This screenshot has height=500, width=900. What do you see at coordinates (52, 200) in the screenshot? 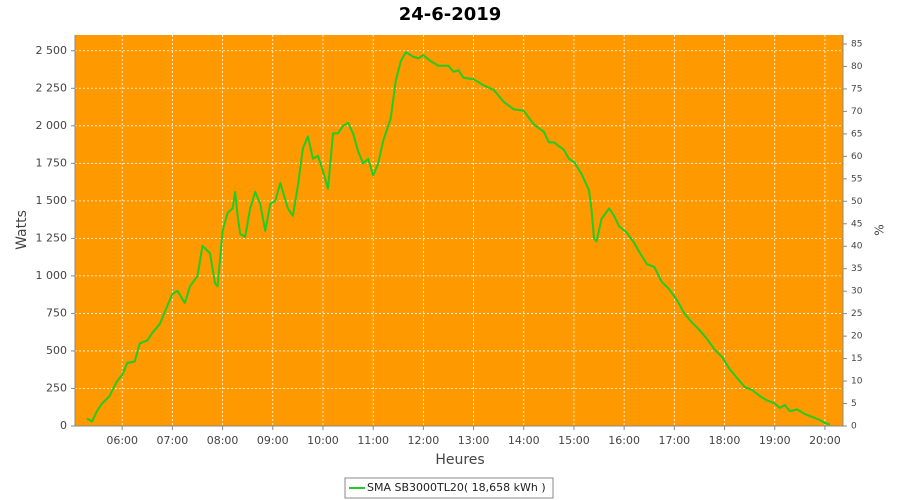
I see `y-tick-label: 1 500` at bounding box center [52, 200].